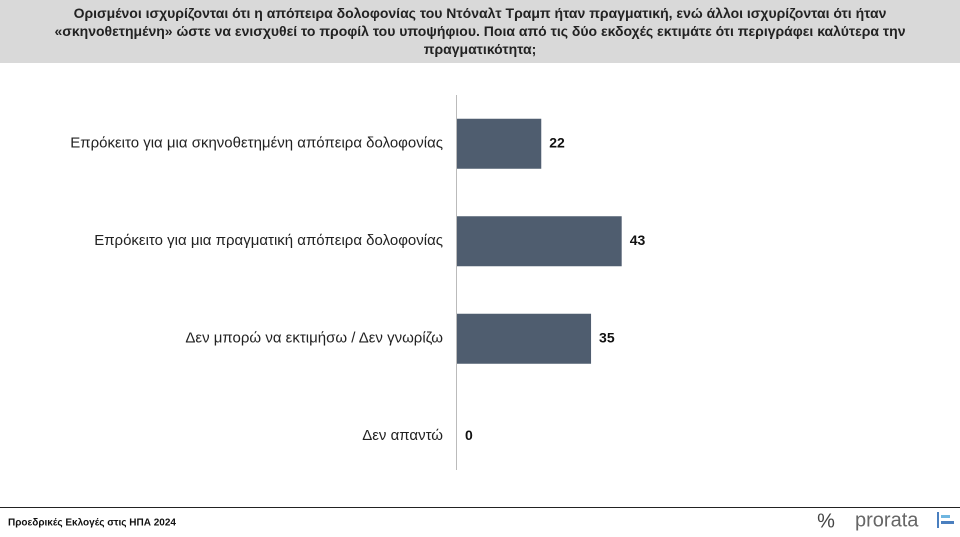  Describe the element at coordinates (638, 240) in the screenshot. I see `value-label: 43` at that location.